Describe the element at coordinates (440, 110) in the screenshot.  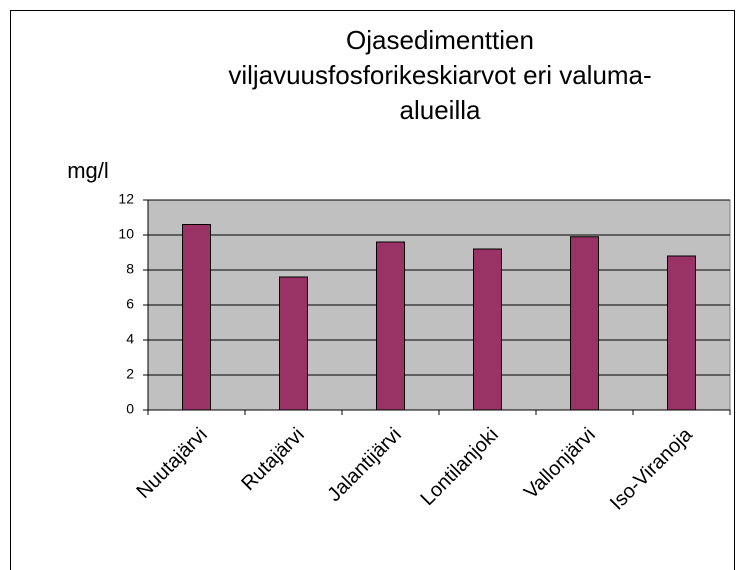
I see `chart-title: alueilla` at that location.